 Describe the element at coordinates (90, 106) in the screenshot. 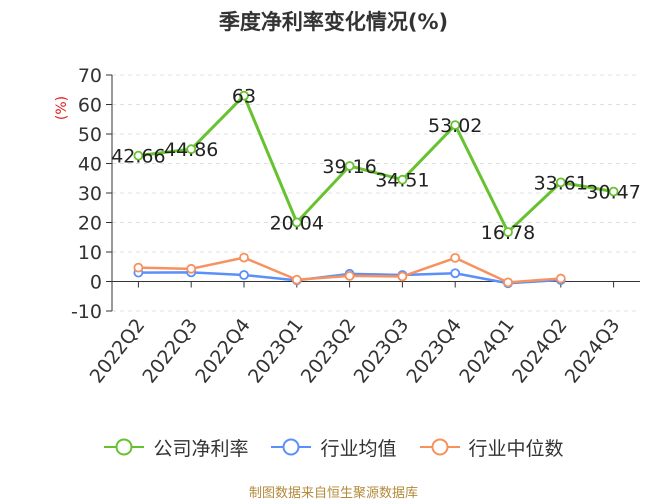

I see `y-tick-label: 60` at that location.